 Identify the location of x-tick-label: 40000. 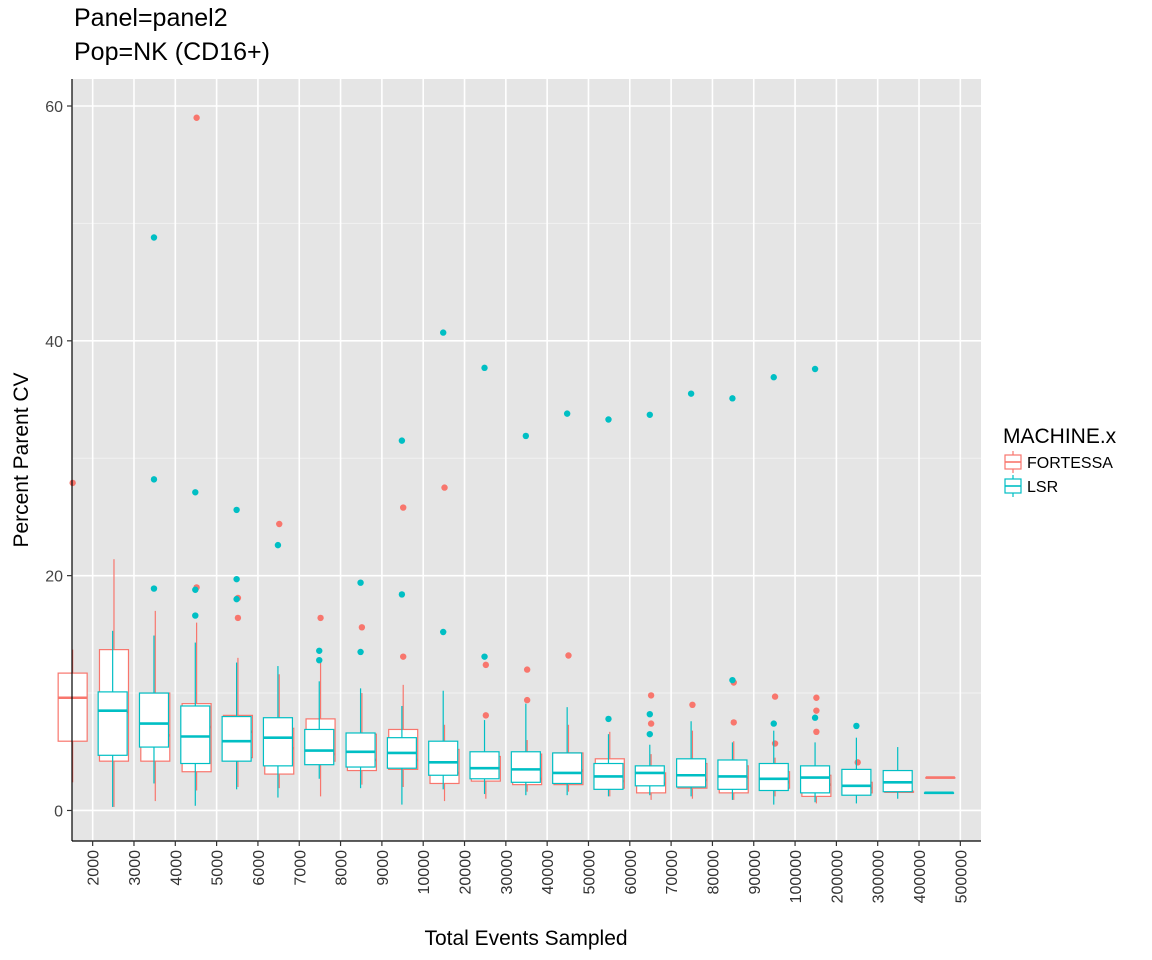
(548, 872).